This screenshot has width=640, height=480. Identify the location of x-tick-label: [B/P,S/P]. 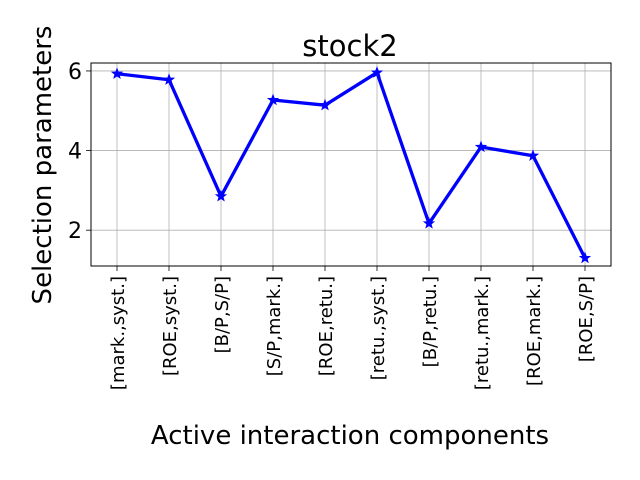
(222, 314).